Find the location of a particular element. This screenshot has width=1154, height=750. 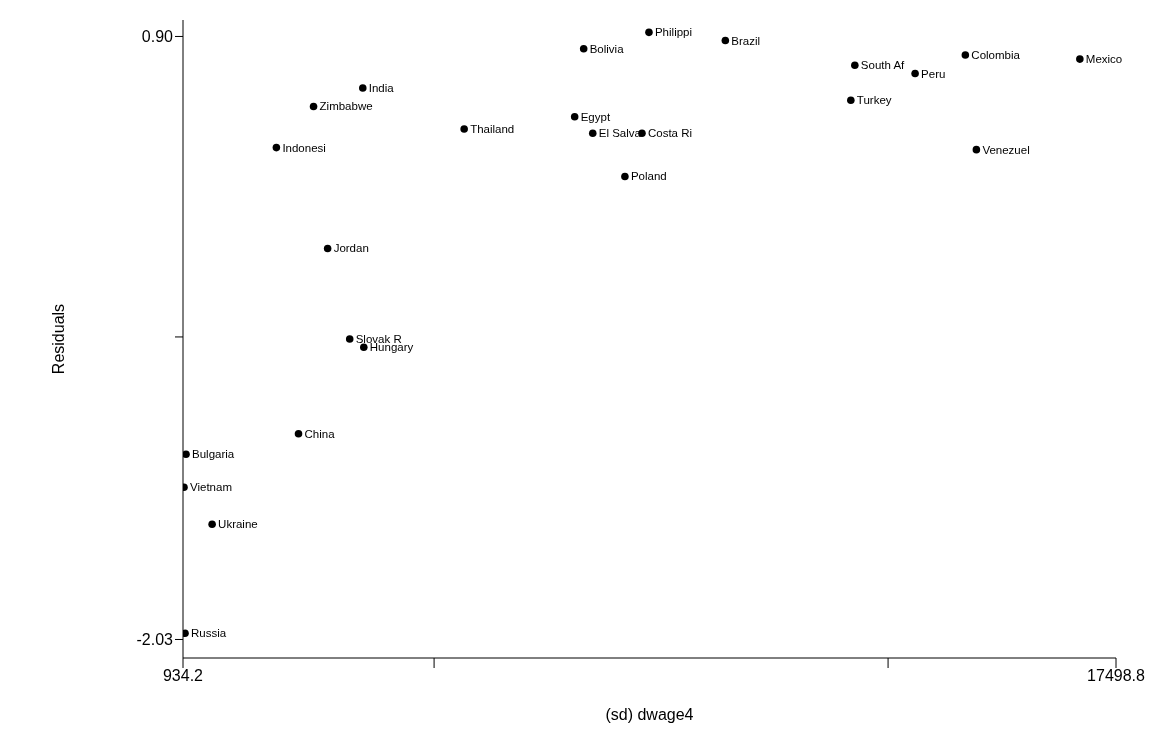

annotation: India is located at coordinates (381, 87).